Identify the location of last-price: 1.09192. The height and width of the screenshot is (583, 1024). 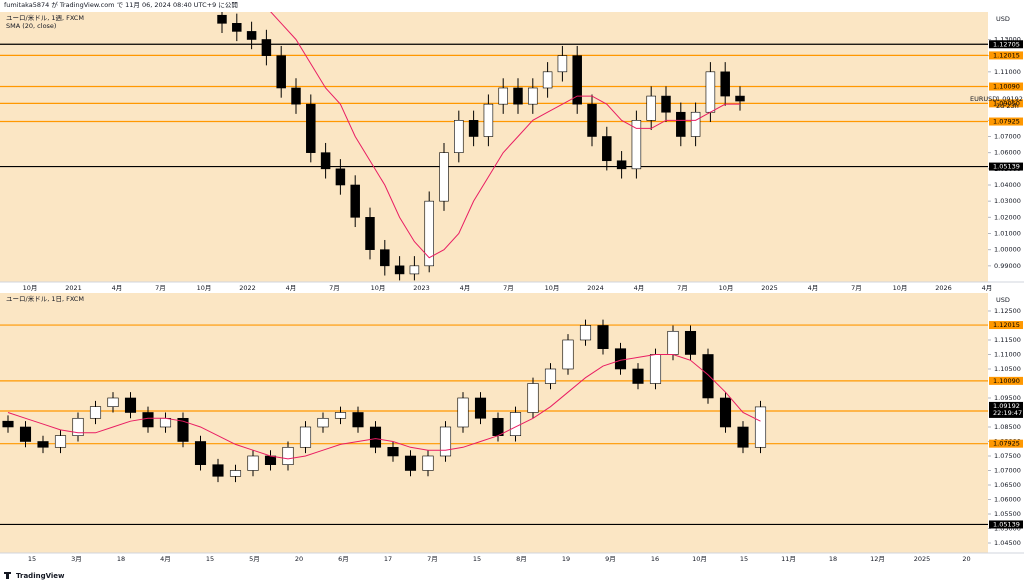
(1009, 99).